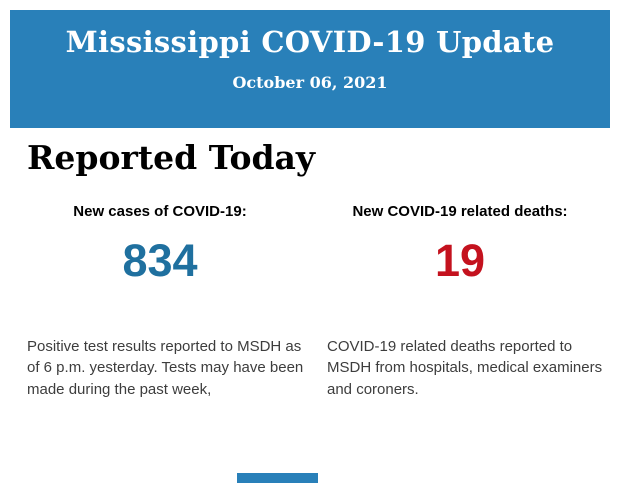  I want to click on new-cases-value: 834, so click(160, 260).